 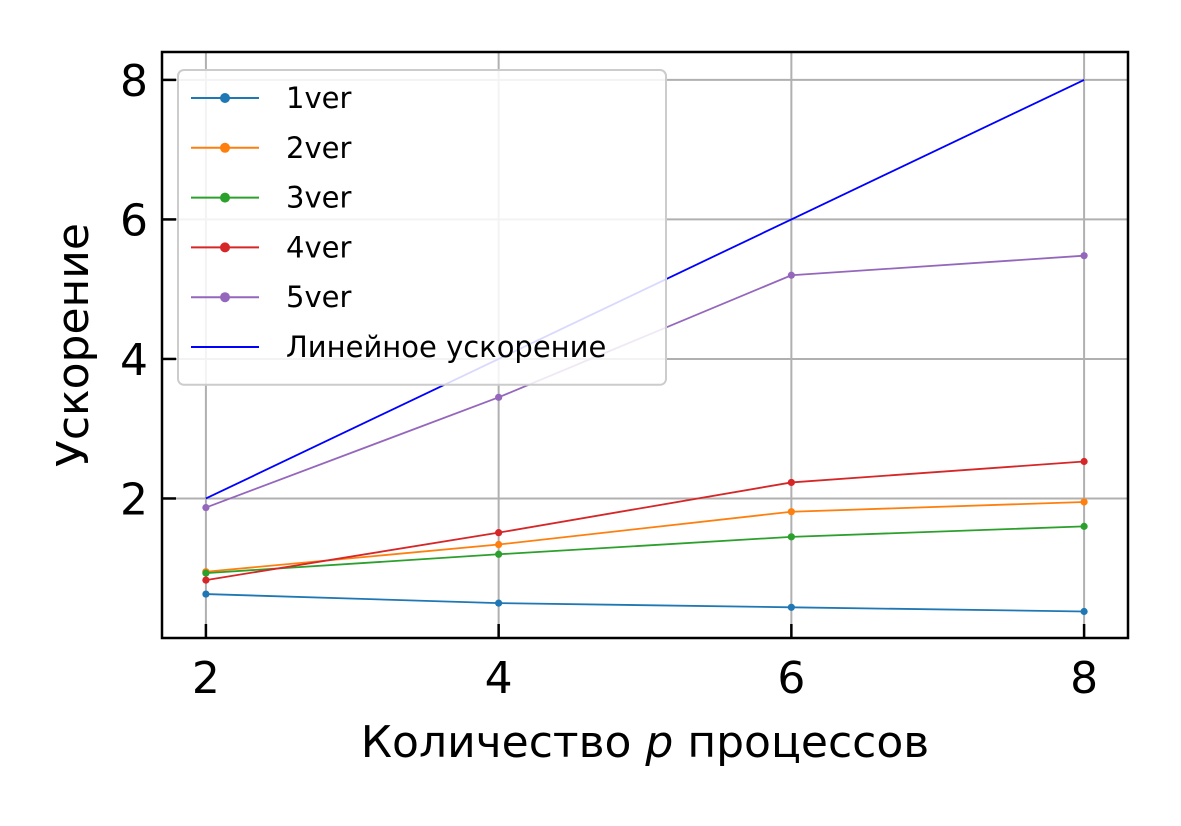 What do you see at coordinates (134, 81) in the screenshot?
I see `y-tick-label: 8` at bounding box center [134, 81].